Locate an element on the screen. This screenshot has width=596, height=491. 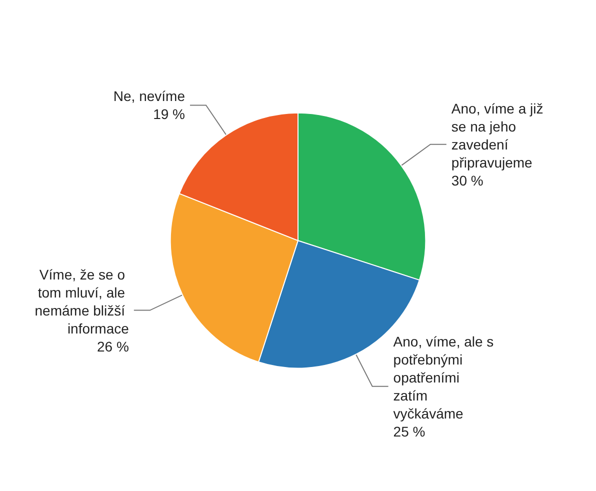
data-label: 30 % is located at coordinates (467, 180).